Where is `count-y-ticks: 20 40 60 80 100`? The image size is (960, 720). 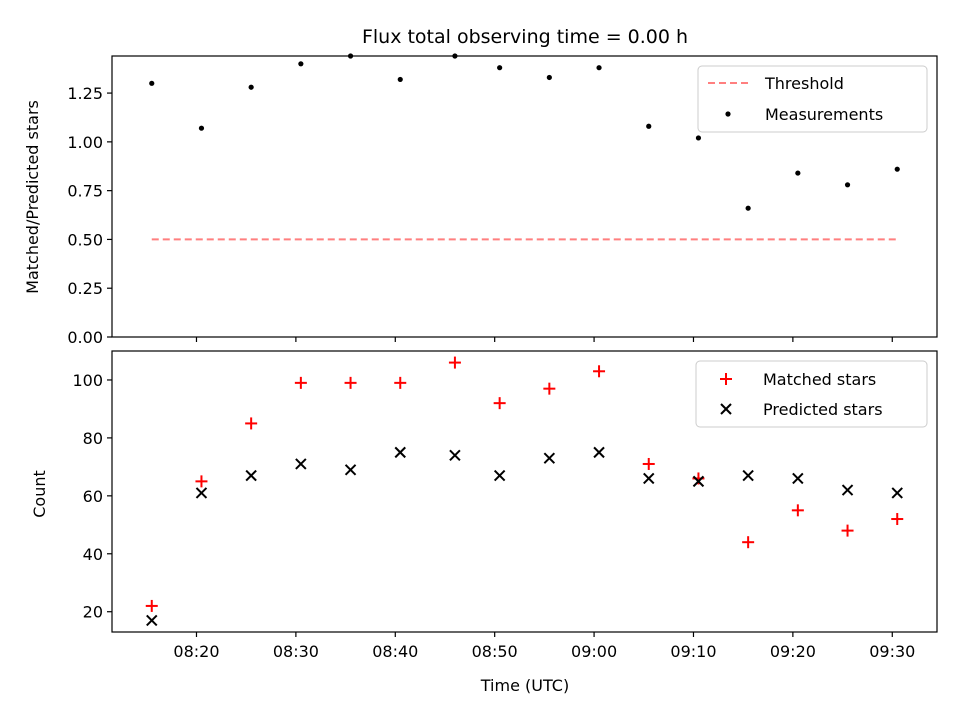 count-y-ticks: 20 40 60 80 100 is located at coordinates (92, 496).